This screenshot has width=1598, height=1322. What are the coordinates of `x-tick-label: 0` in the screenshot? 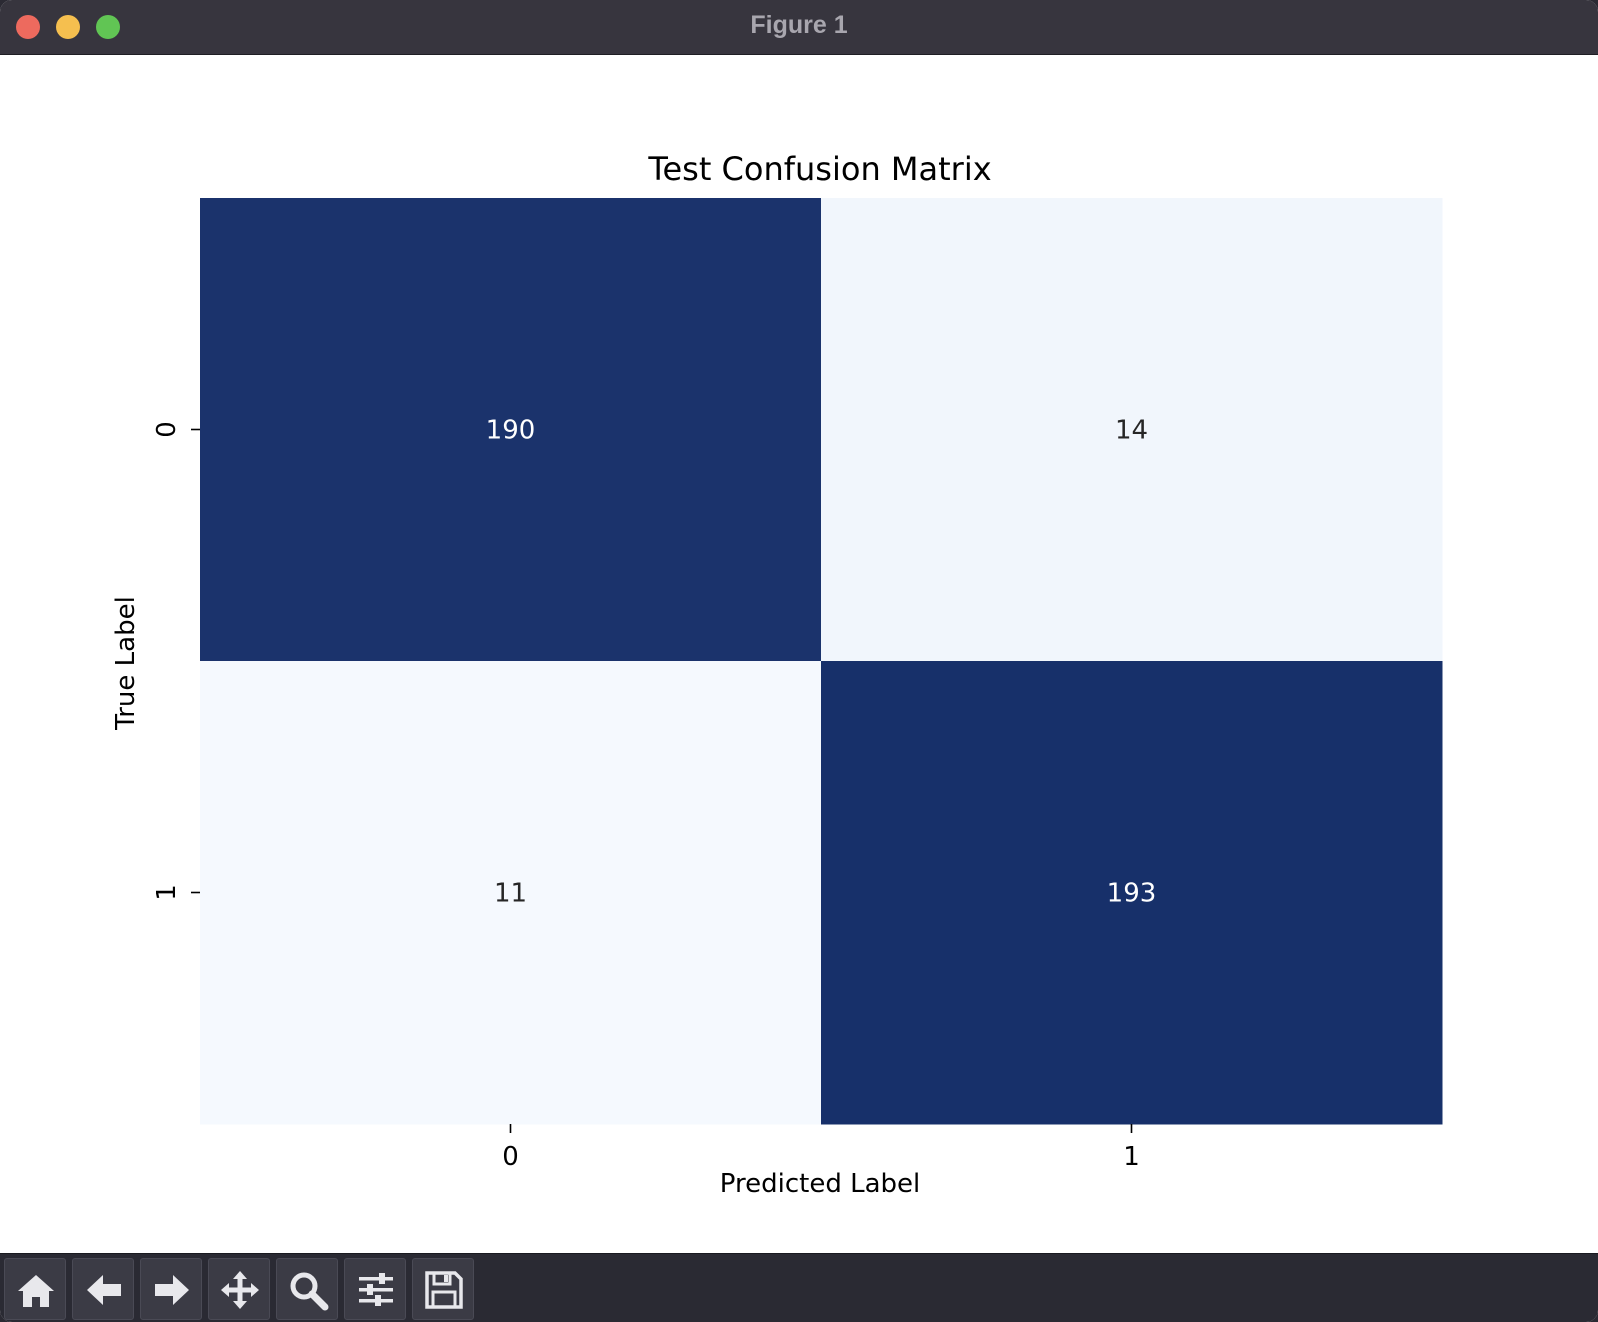 It's located at (510, 1157).